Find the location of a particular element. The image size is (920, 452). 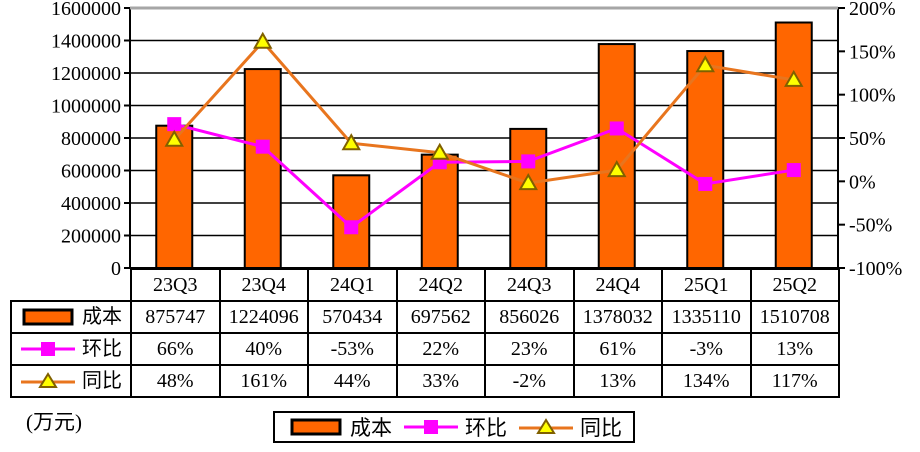

table-cell: 161% is located at coordinates (263, 381).